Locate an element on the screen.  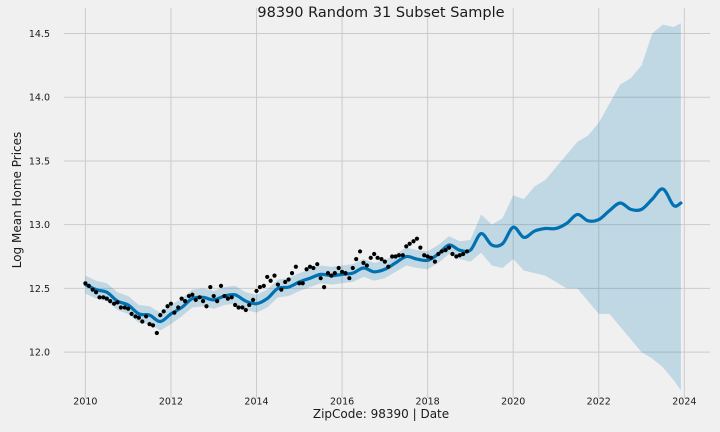
x-tick-label: 2016 is located at coordinates (342, 402).